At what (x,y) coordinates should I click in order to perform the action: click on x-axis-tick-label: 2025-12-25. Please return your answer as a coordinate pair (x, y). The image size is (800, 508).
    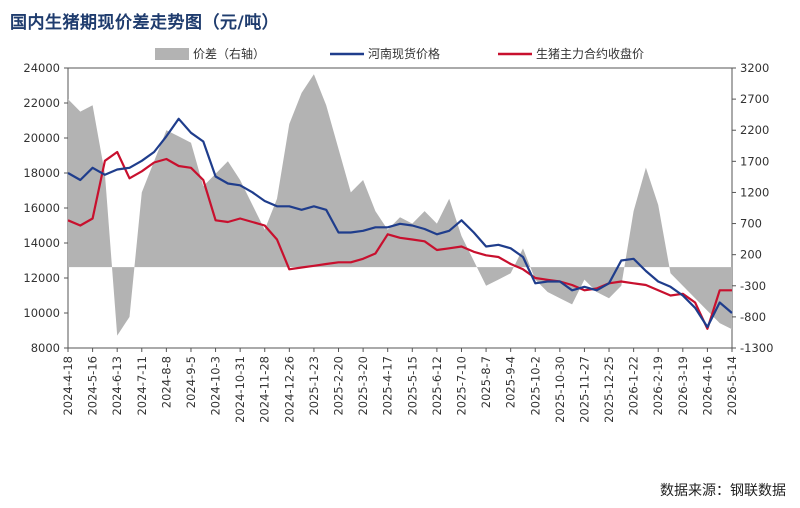
    Looking at the image, I should click on (609, 389).